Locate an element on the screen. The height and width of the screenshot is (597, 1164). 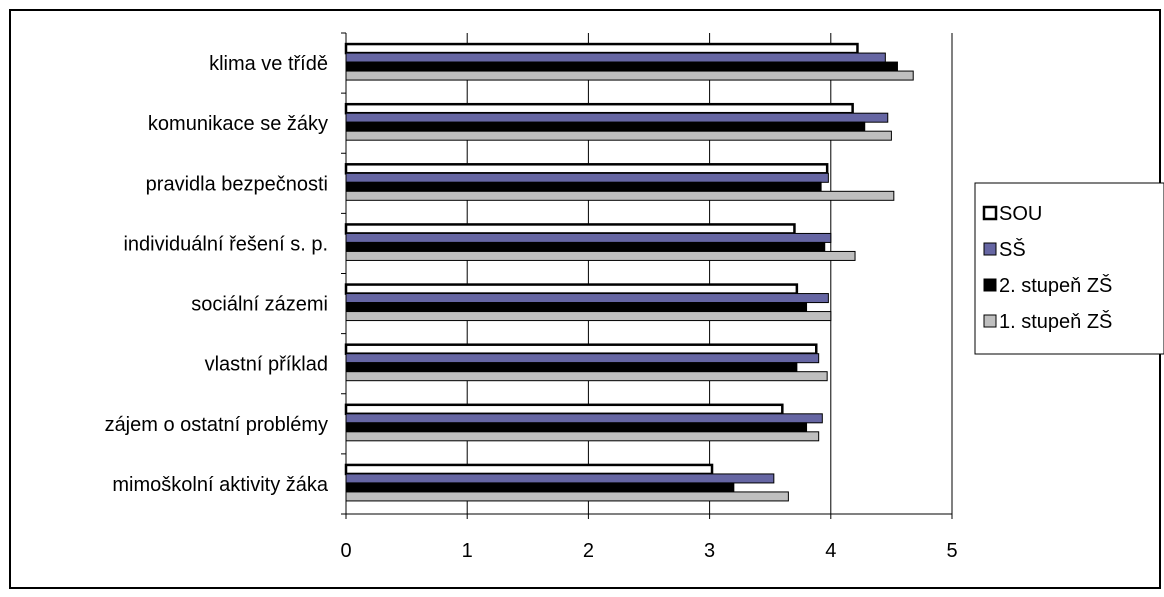
x-tick-label: 4 is located at coordinates (830, 551).